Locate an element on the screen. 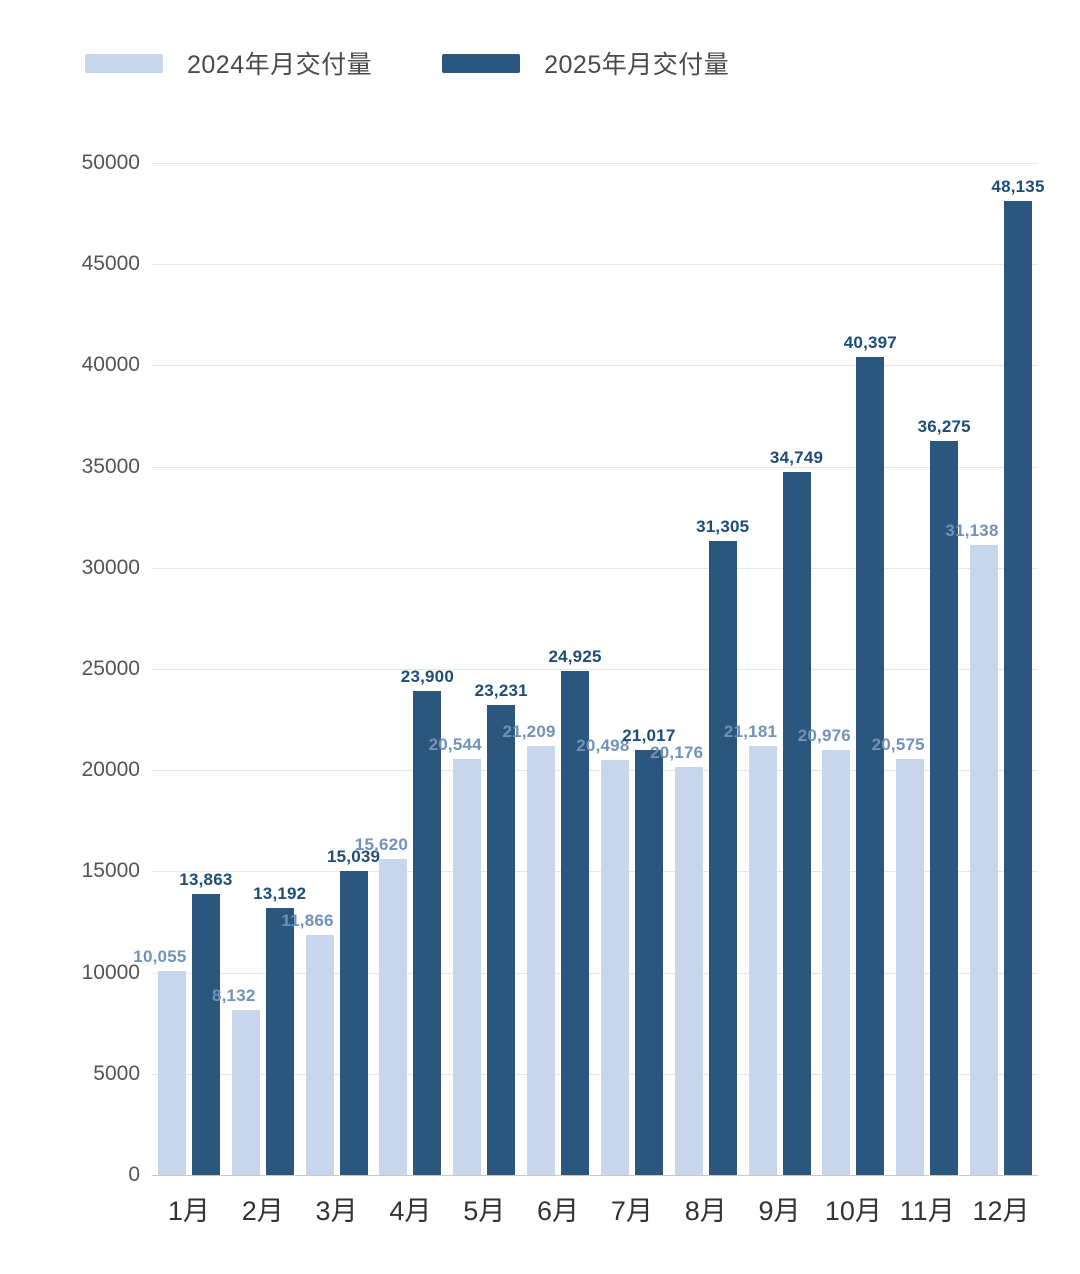 Image resolution: width=1080 pixels, height=1274 pixels. legend-item-2024: 2024年月交付量 is located at coordinates (228, 63).